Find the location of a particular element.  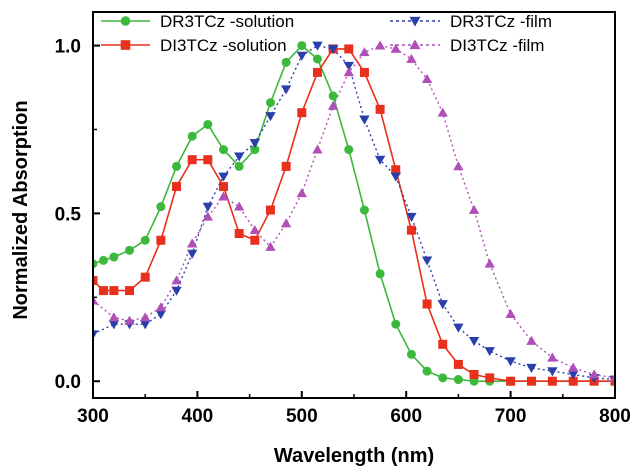

legend-item: DI3TCz -solution is located at coordinates (194, 45).